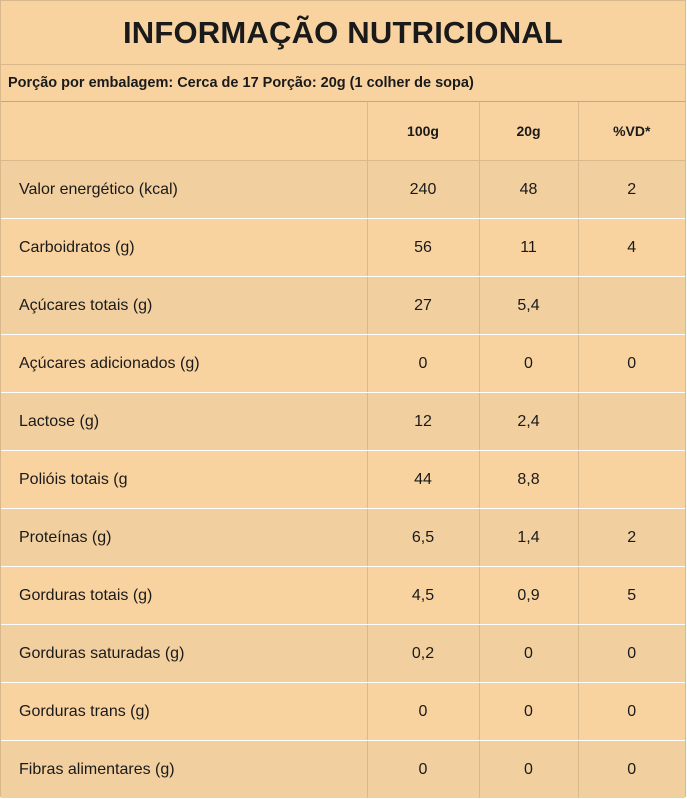 The height and width of the screenshot is (799, 687). What do you see at coordinates (184, 769) in the screenshot?
I see `nutrient-name: Fibras alimentares (g)` at bounding box center [184, 769].